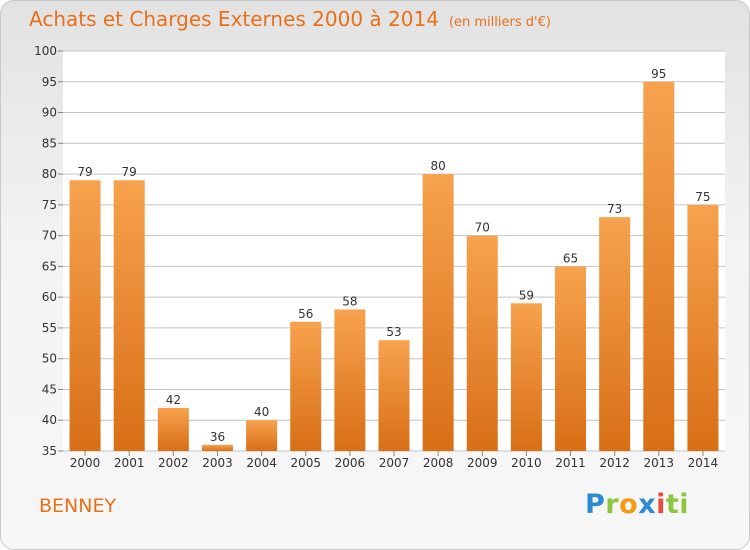 The width and height of the screenshot is (750, 550). What do you see at coordinates (49, 143) in the screenshot?
I see `y-tick-label: 85` at bounding box center [49, 143].